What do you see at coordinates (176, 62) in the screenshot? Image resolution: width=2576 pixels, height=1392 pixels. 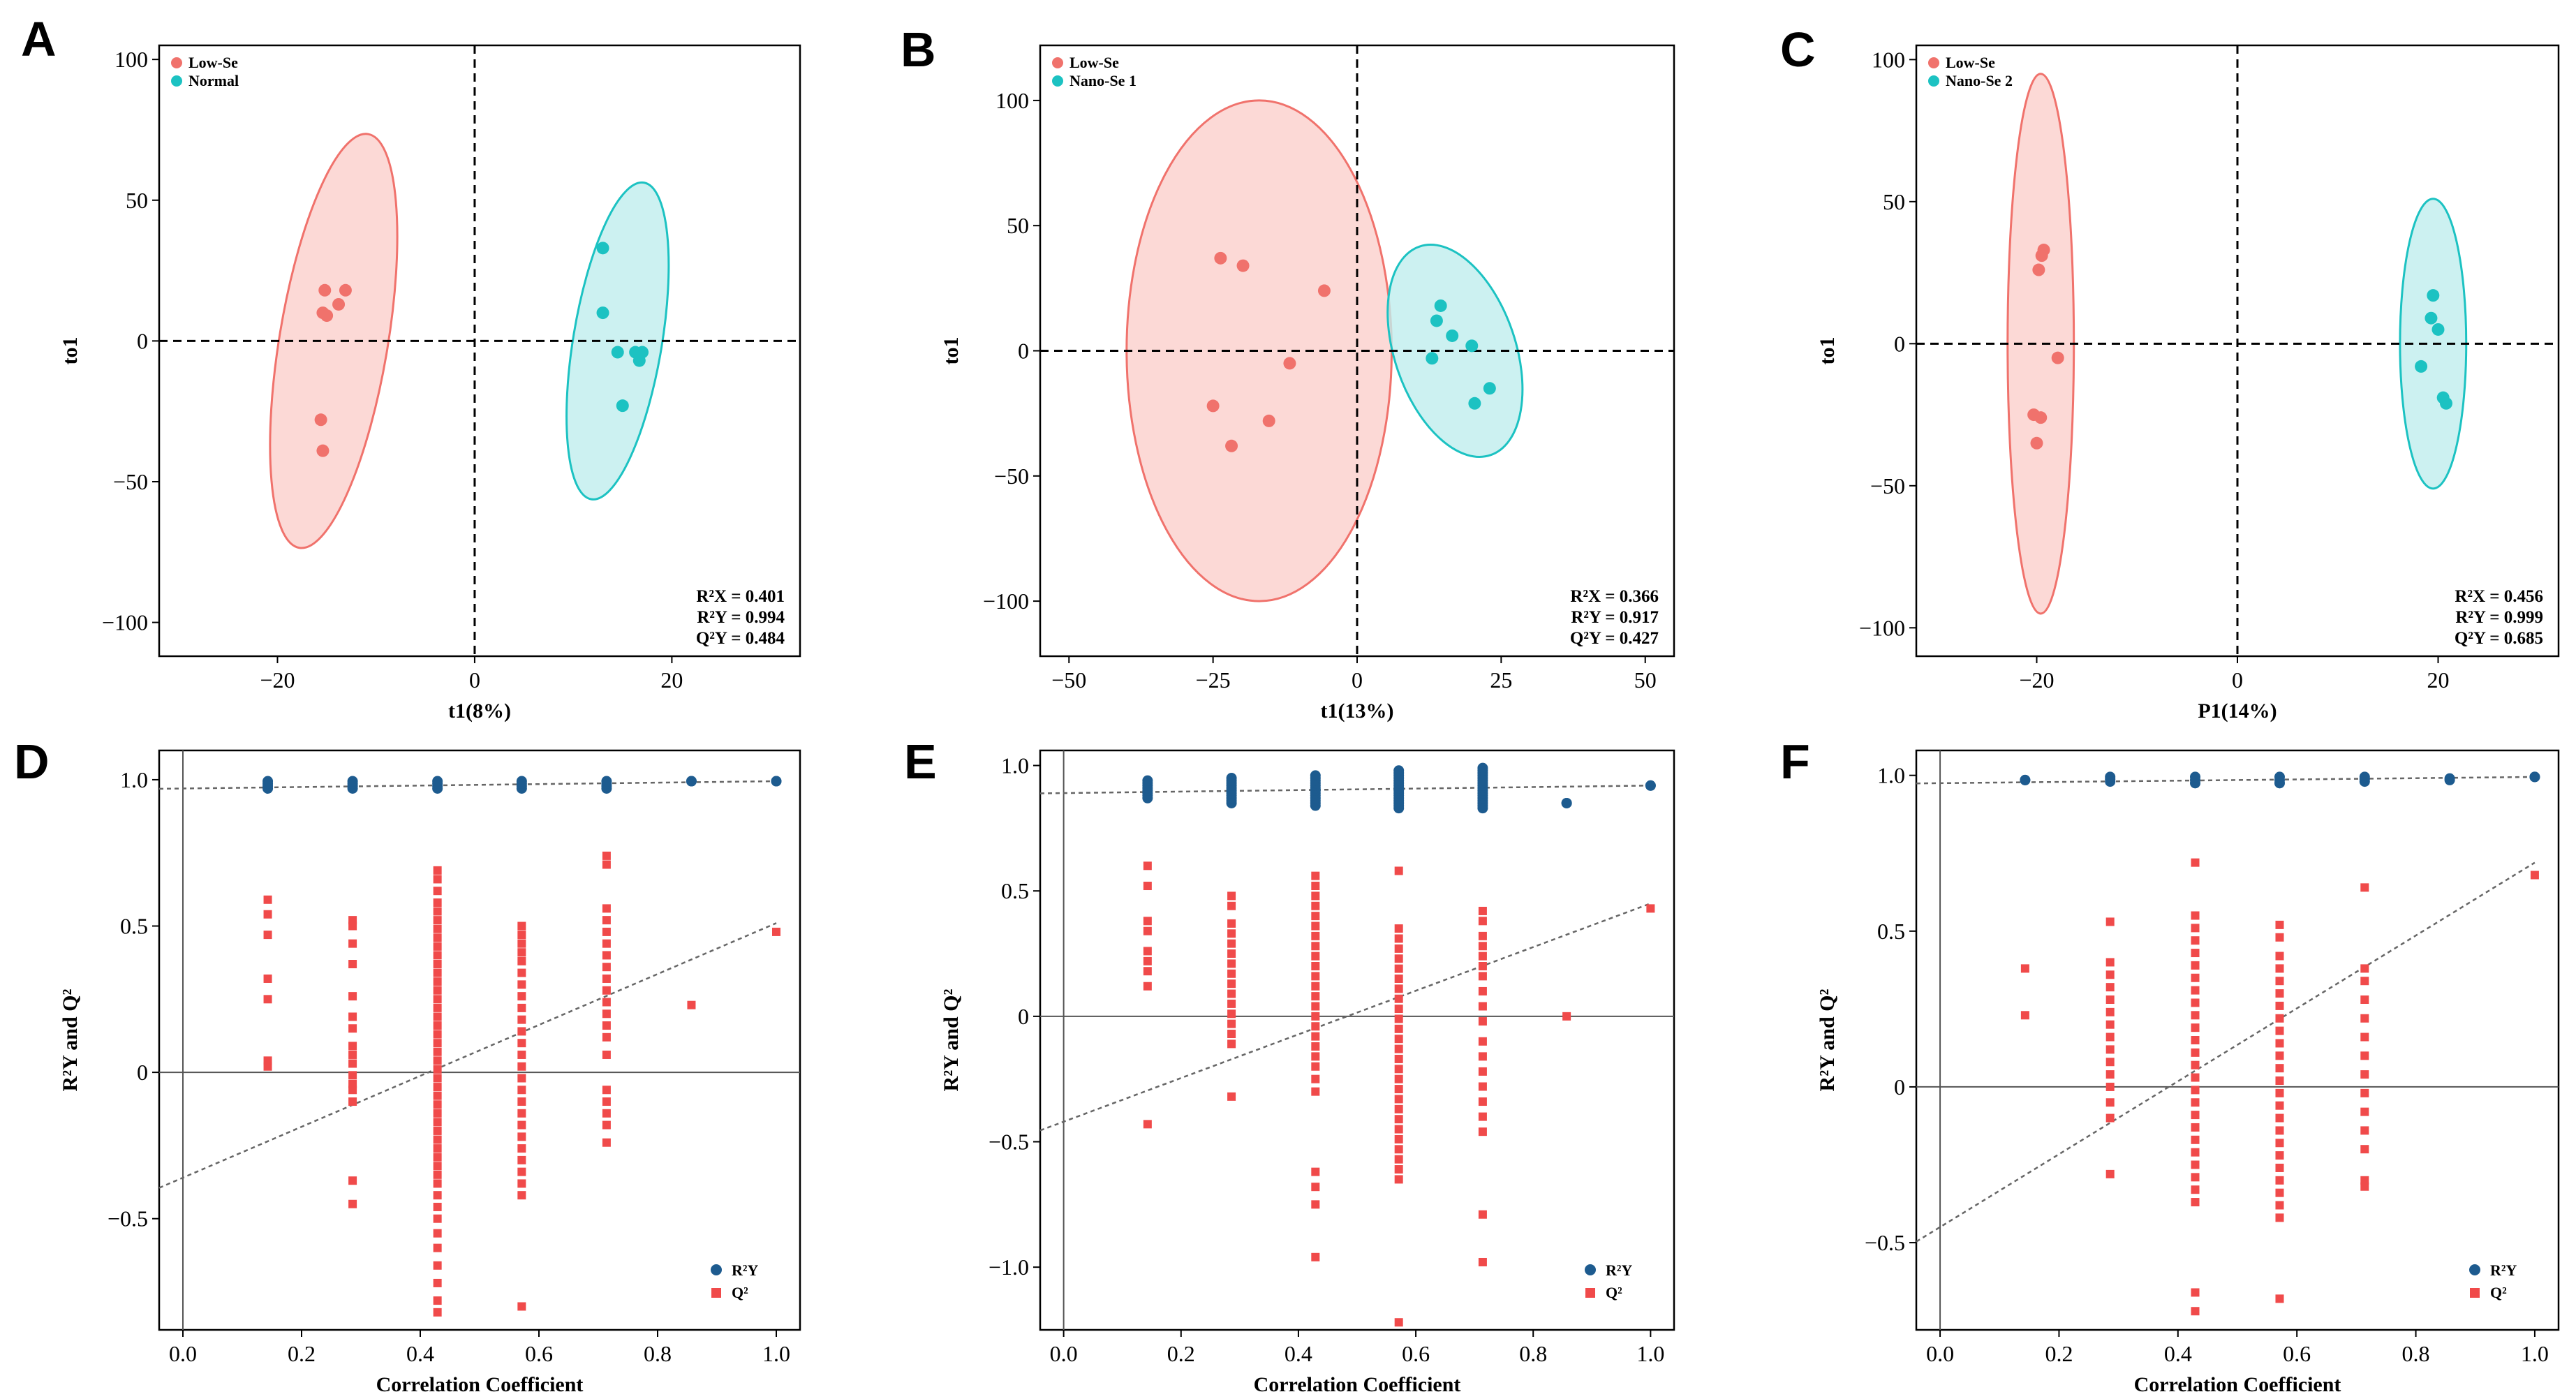 I see `legend-marker-red` at bounding box center [176, 62].